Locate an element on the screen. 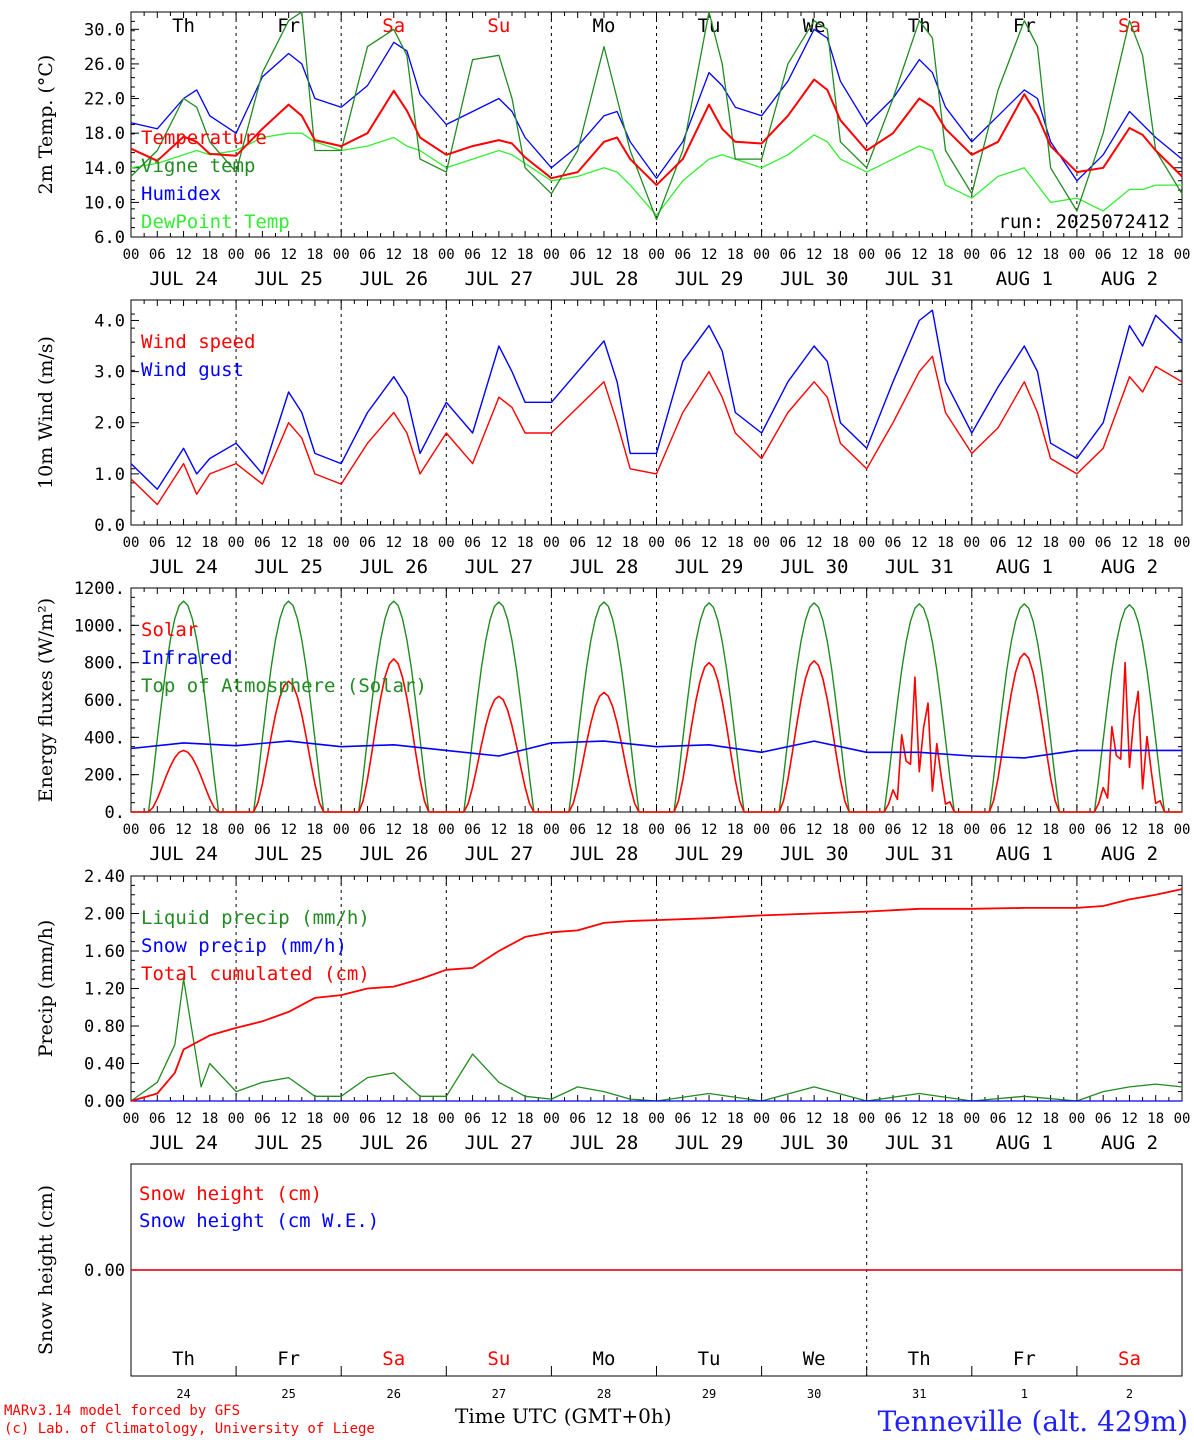  legend-entry: Wind speed is located at coordinates (198, 342).